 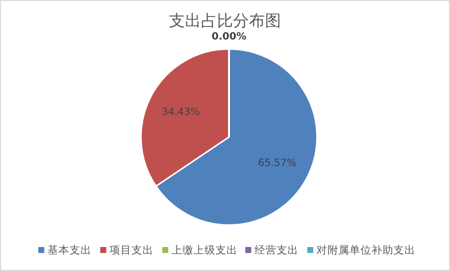 I want to click on data-label: 34.43%, so click(x=181, y=112).